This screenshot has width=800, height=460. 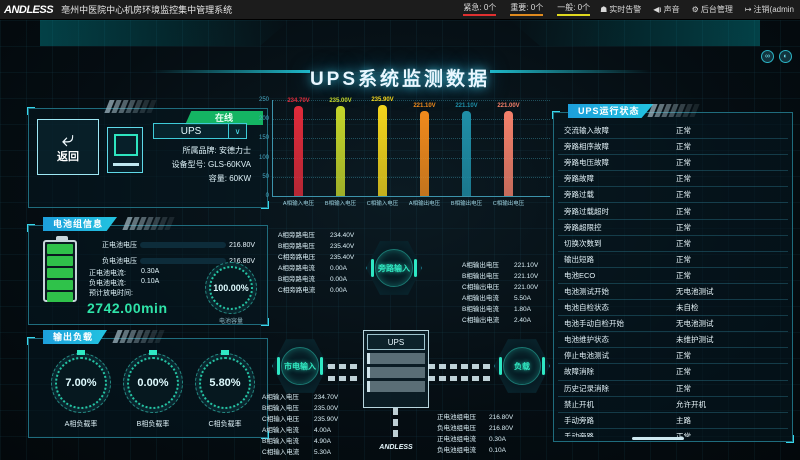 What do you see at coordinates (673, 195) in the screenshot?
I see `status-row: 旁路过载 正常` at bounding box center [673, 195].